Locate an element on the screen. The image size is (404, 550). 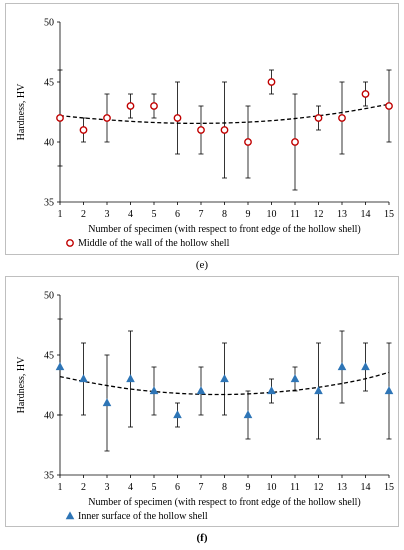
chart-0-x-tick-label: 5 is located at coordinates (154, 214).